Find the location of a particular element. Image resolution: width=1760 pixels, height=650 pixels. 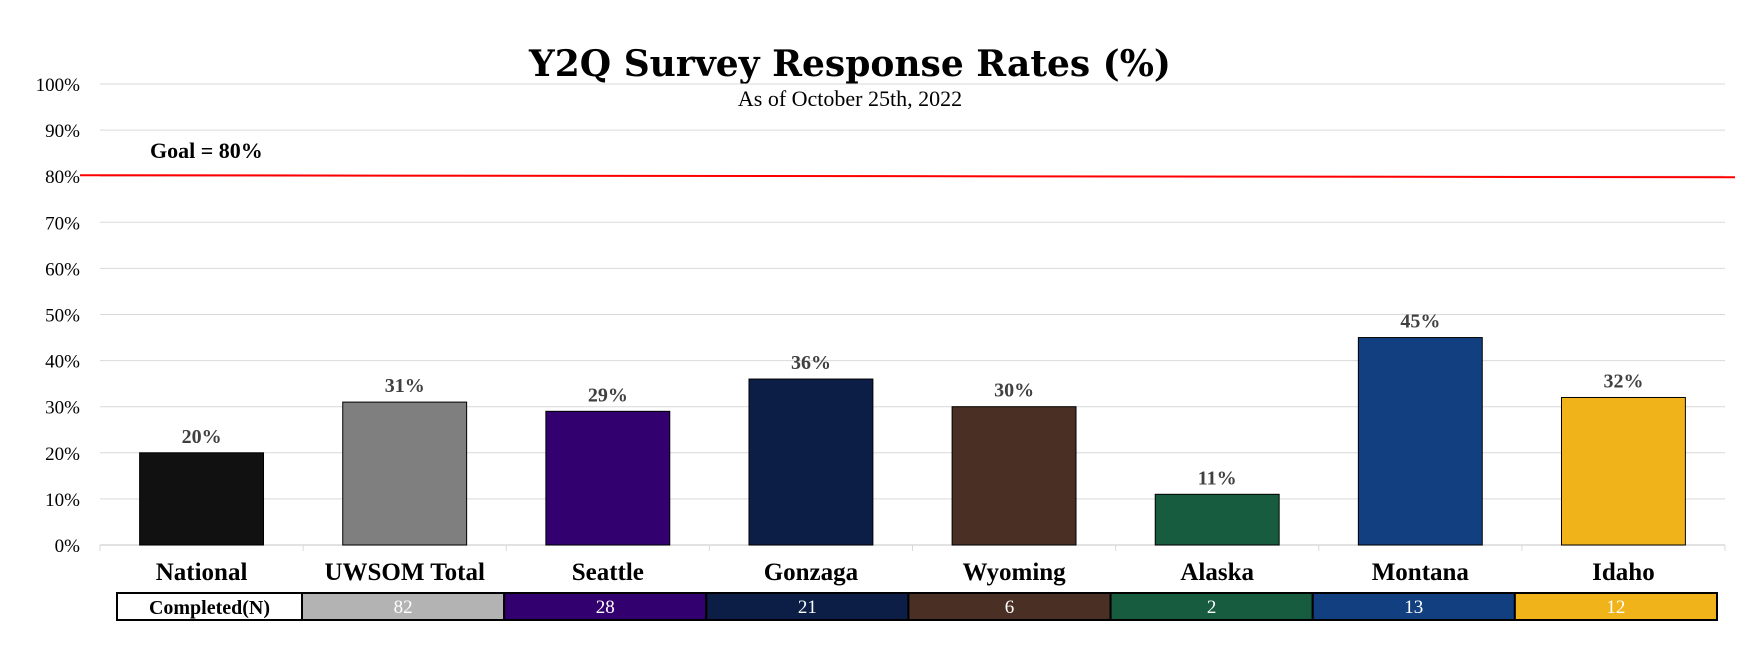

y-tick-label: 40% is located at coordinates (62, 362).